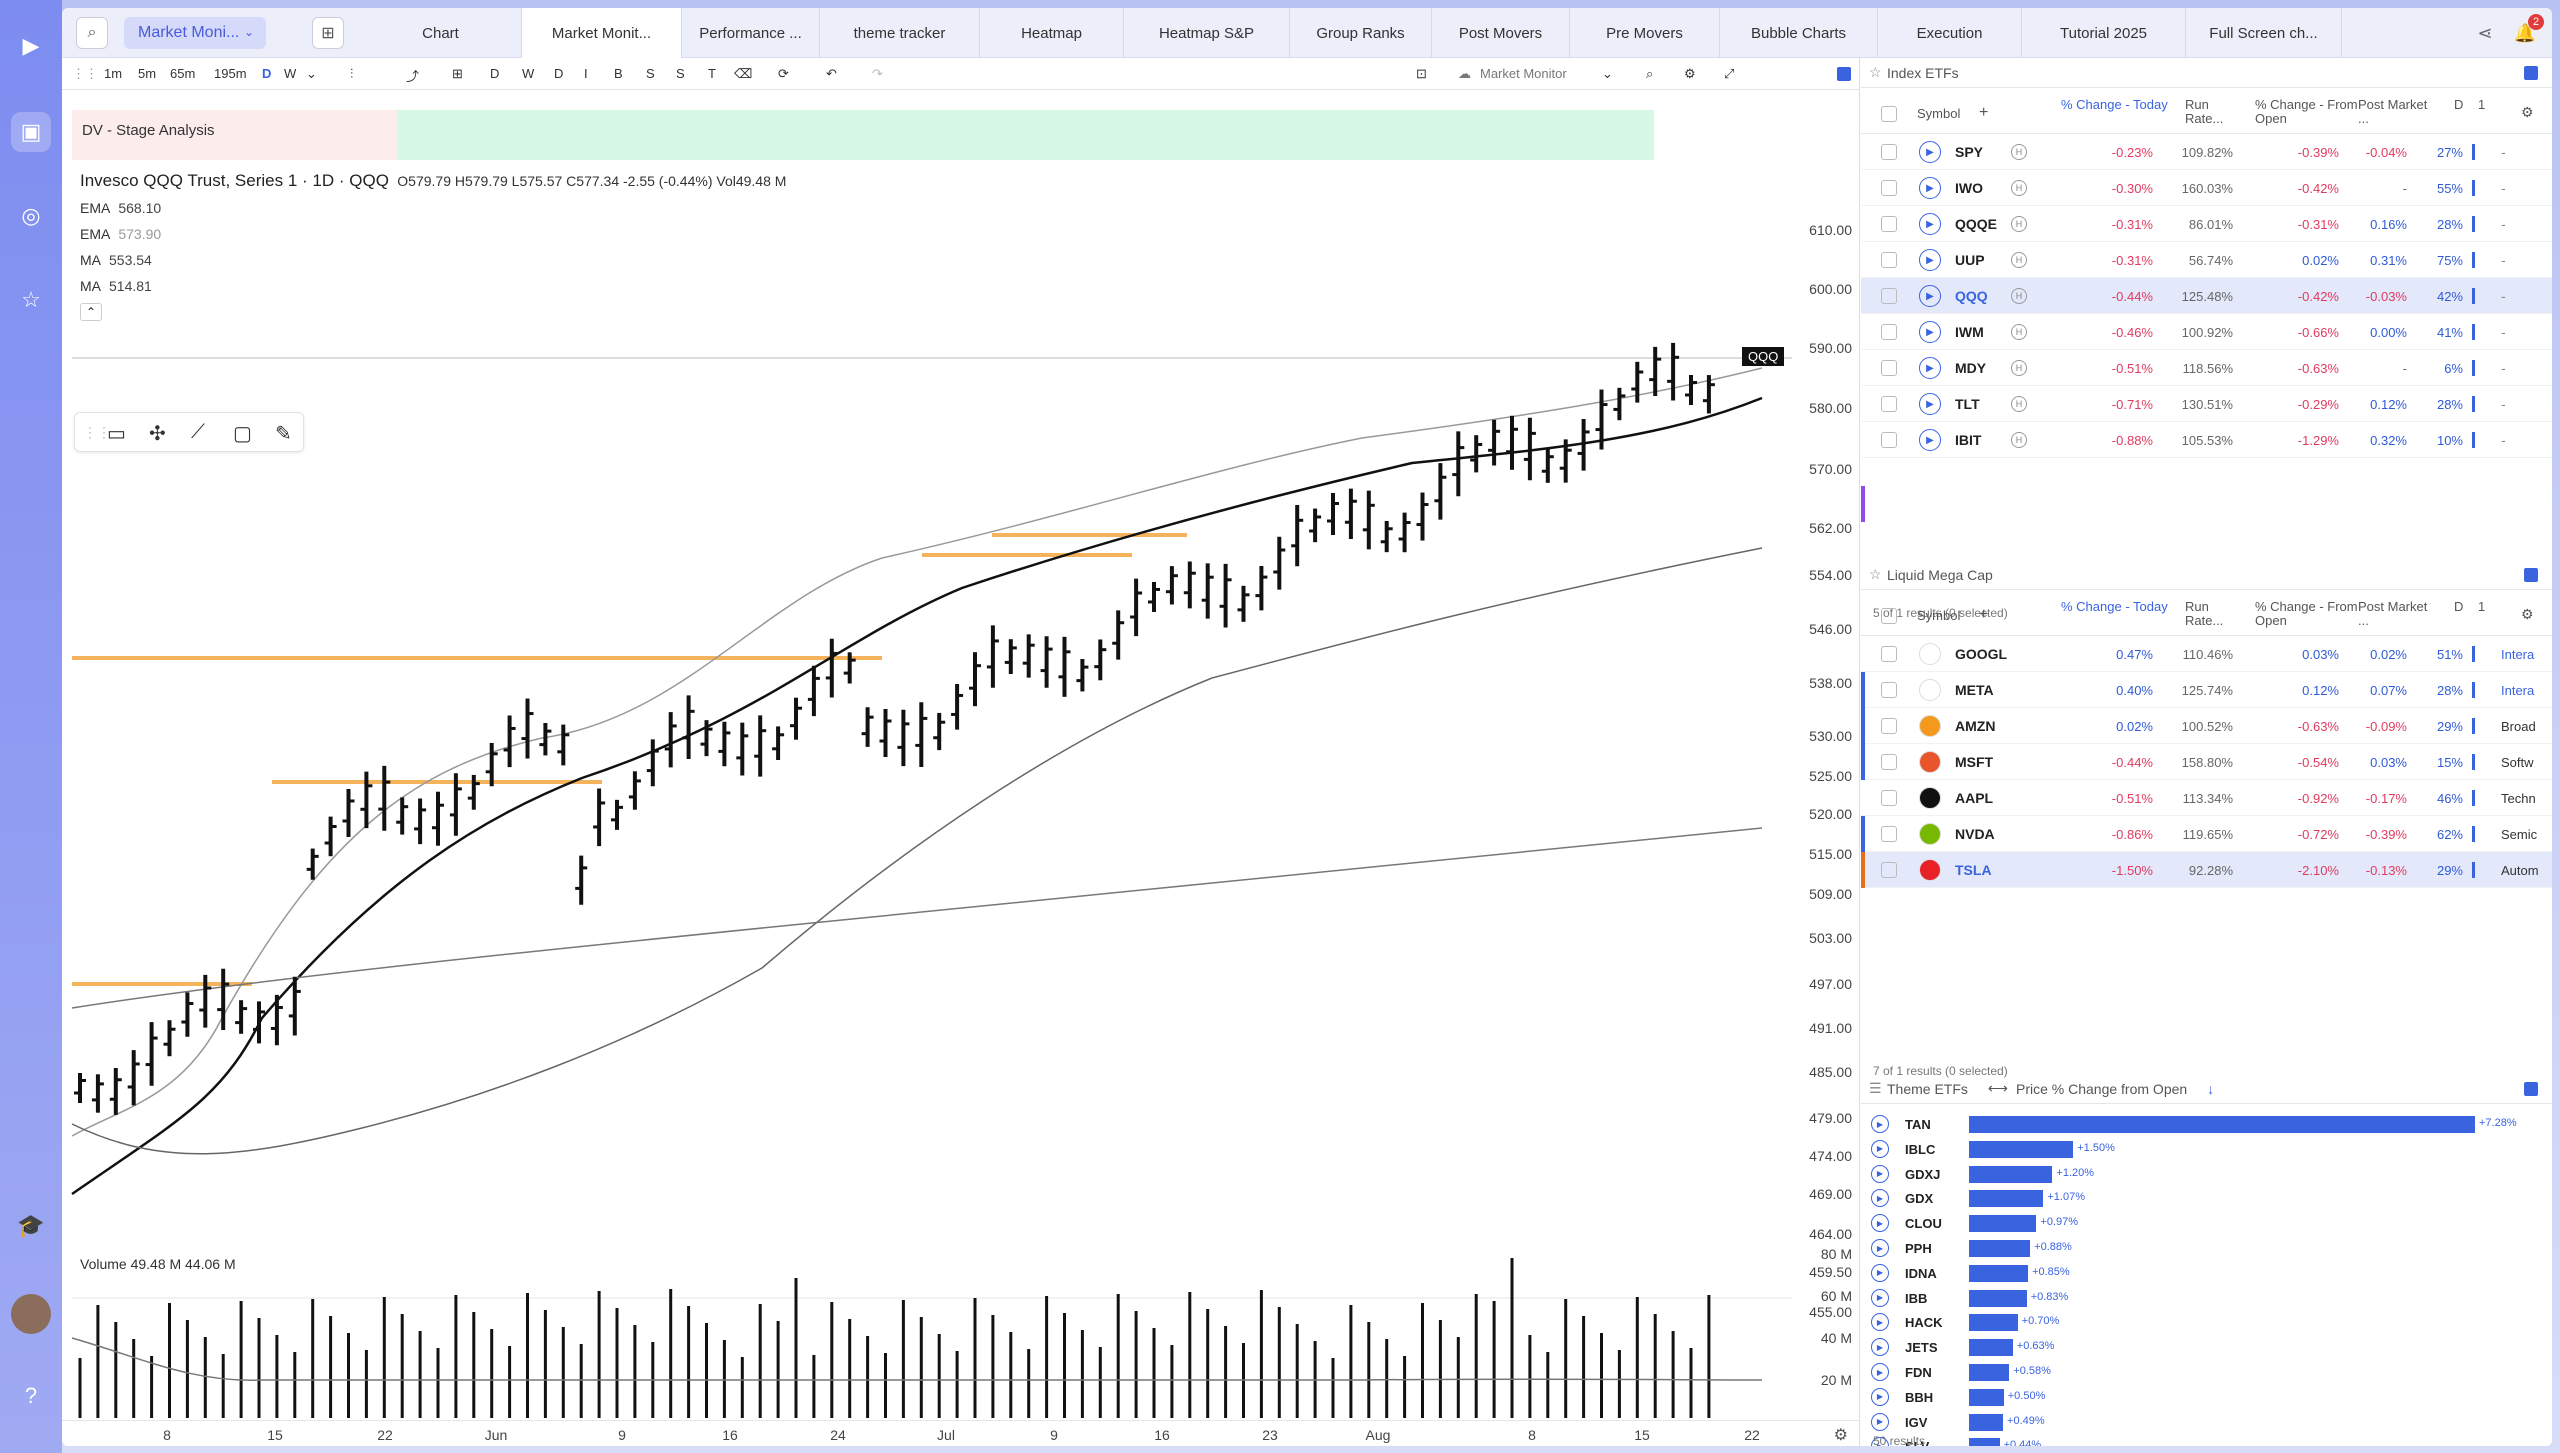  I want to click on eraser-icon: ⌫, so click(743, 73).